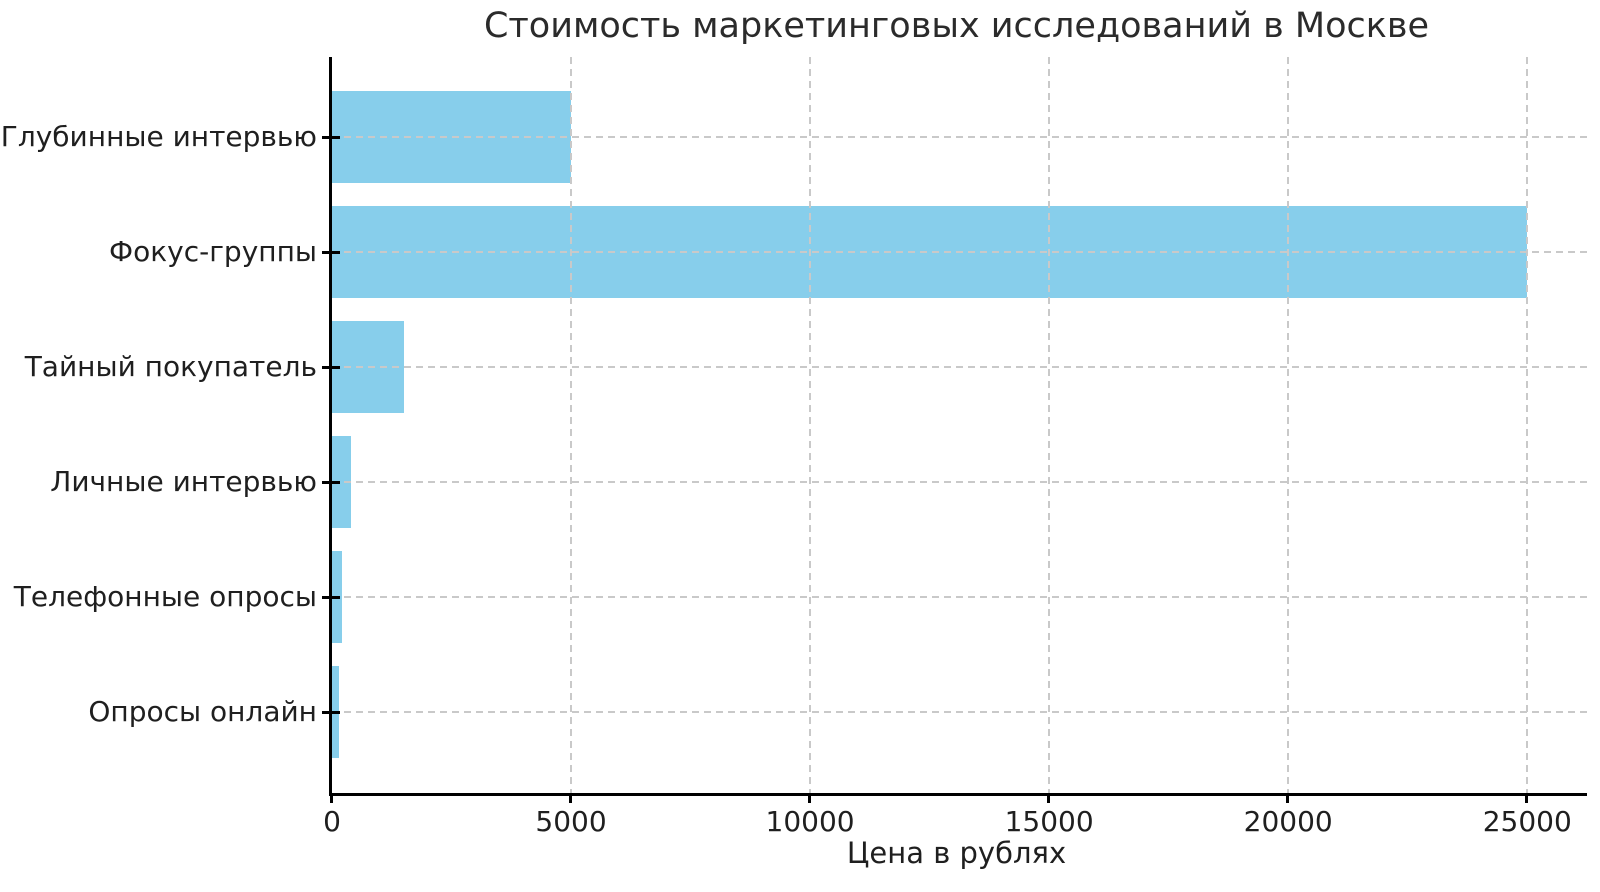 The width and height of the screenshot is (1600, 892). I want to click on x-tick-label: 25000, so click(1527, 821).